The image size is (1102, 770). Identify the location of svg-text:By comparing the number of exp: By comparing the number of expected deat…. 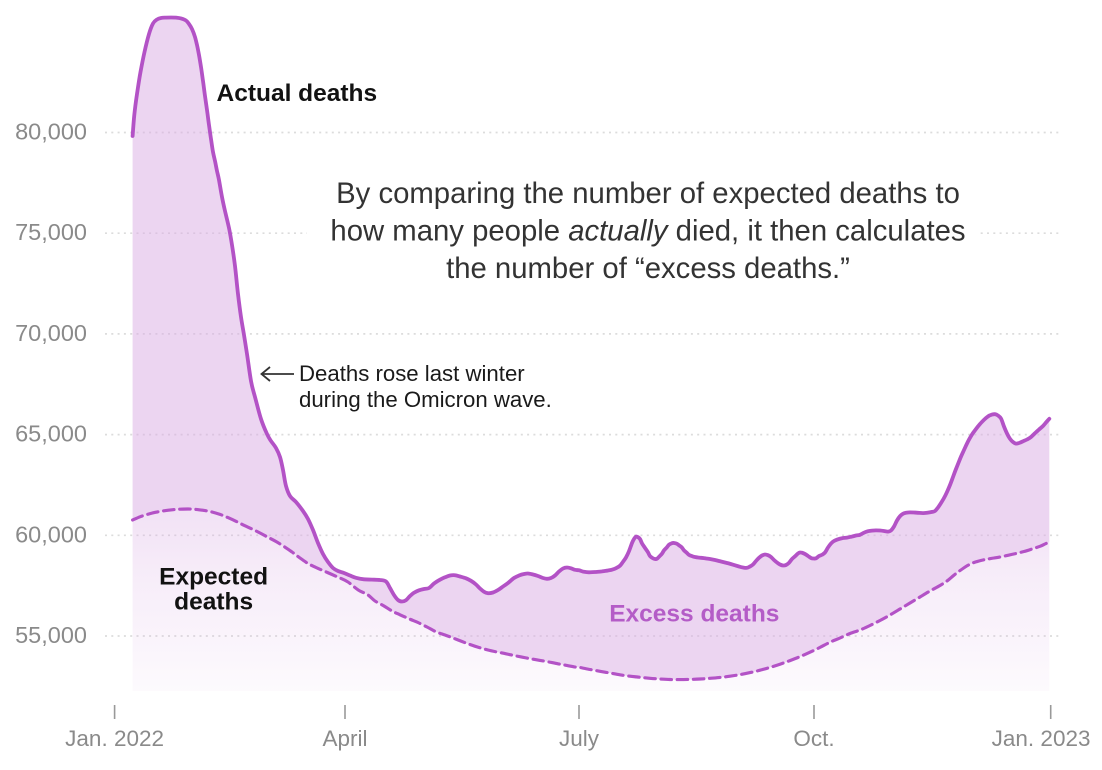
(648, 193).